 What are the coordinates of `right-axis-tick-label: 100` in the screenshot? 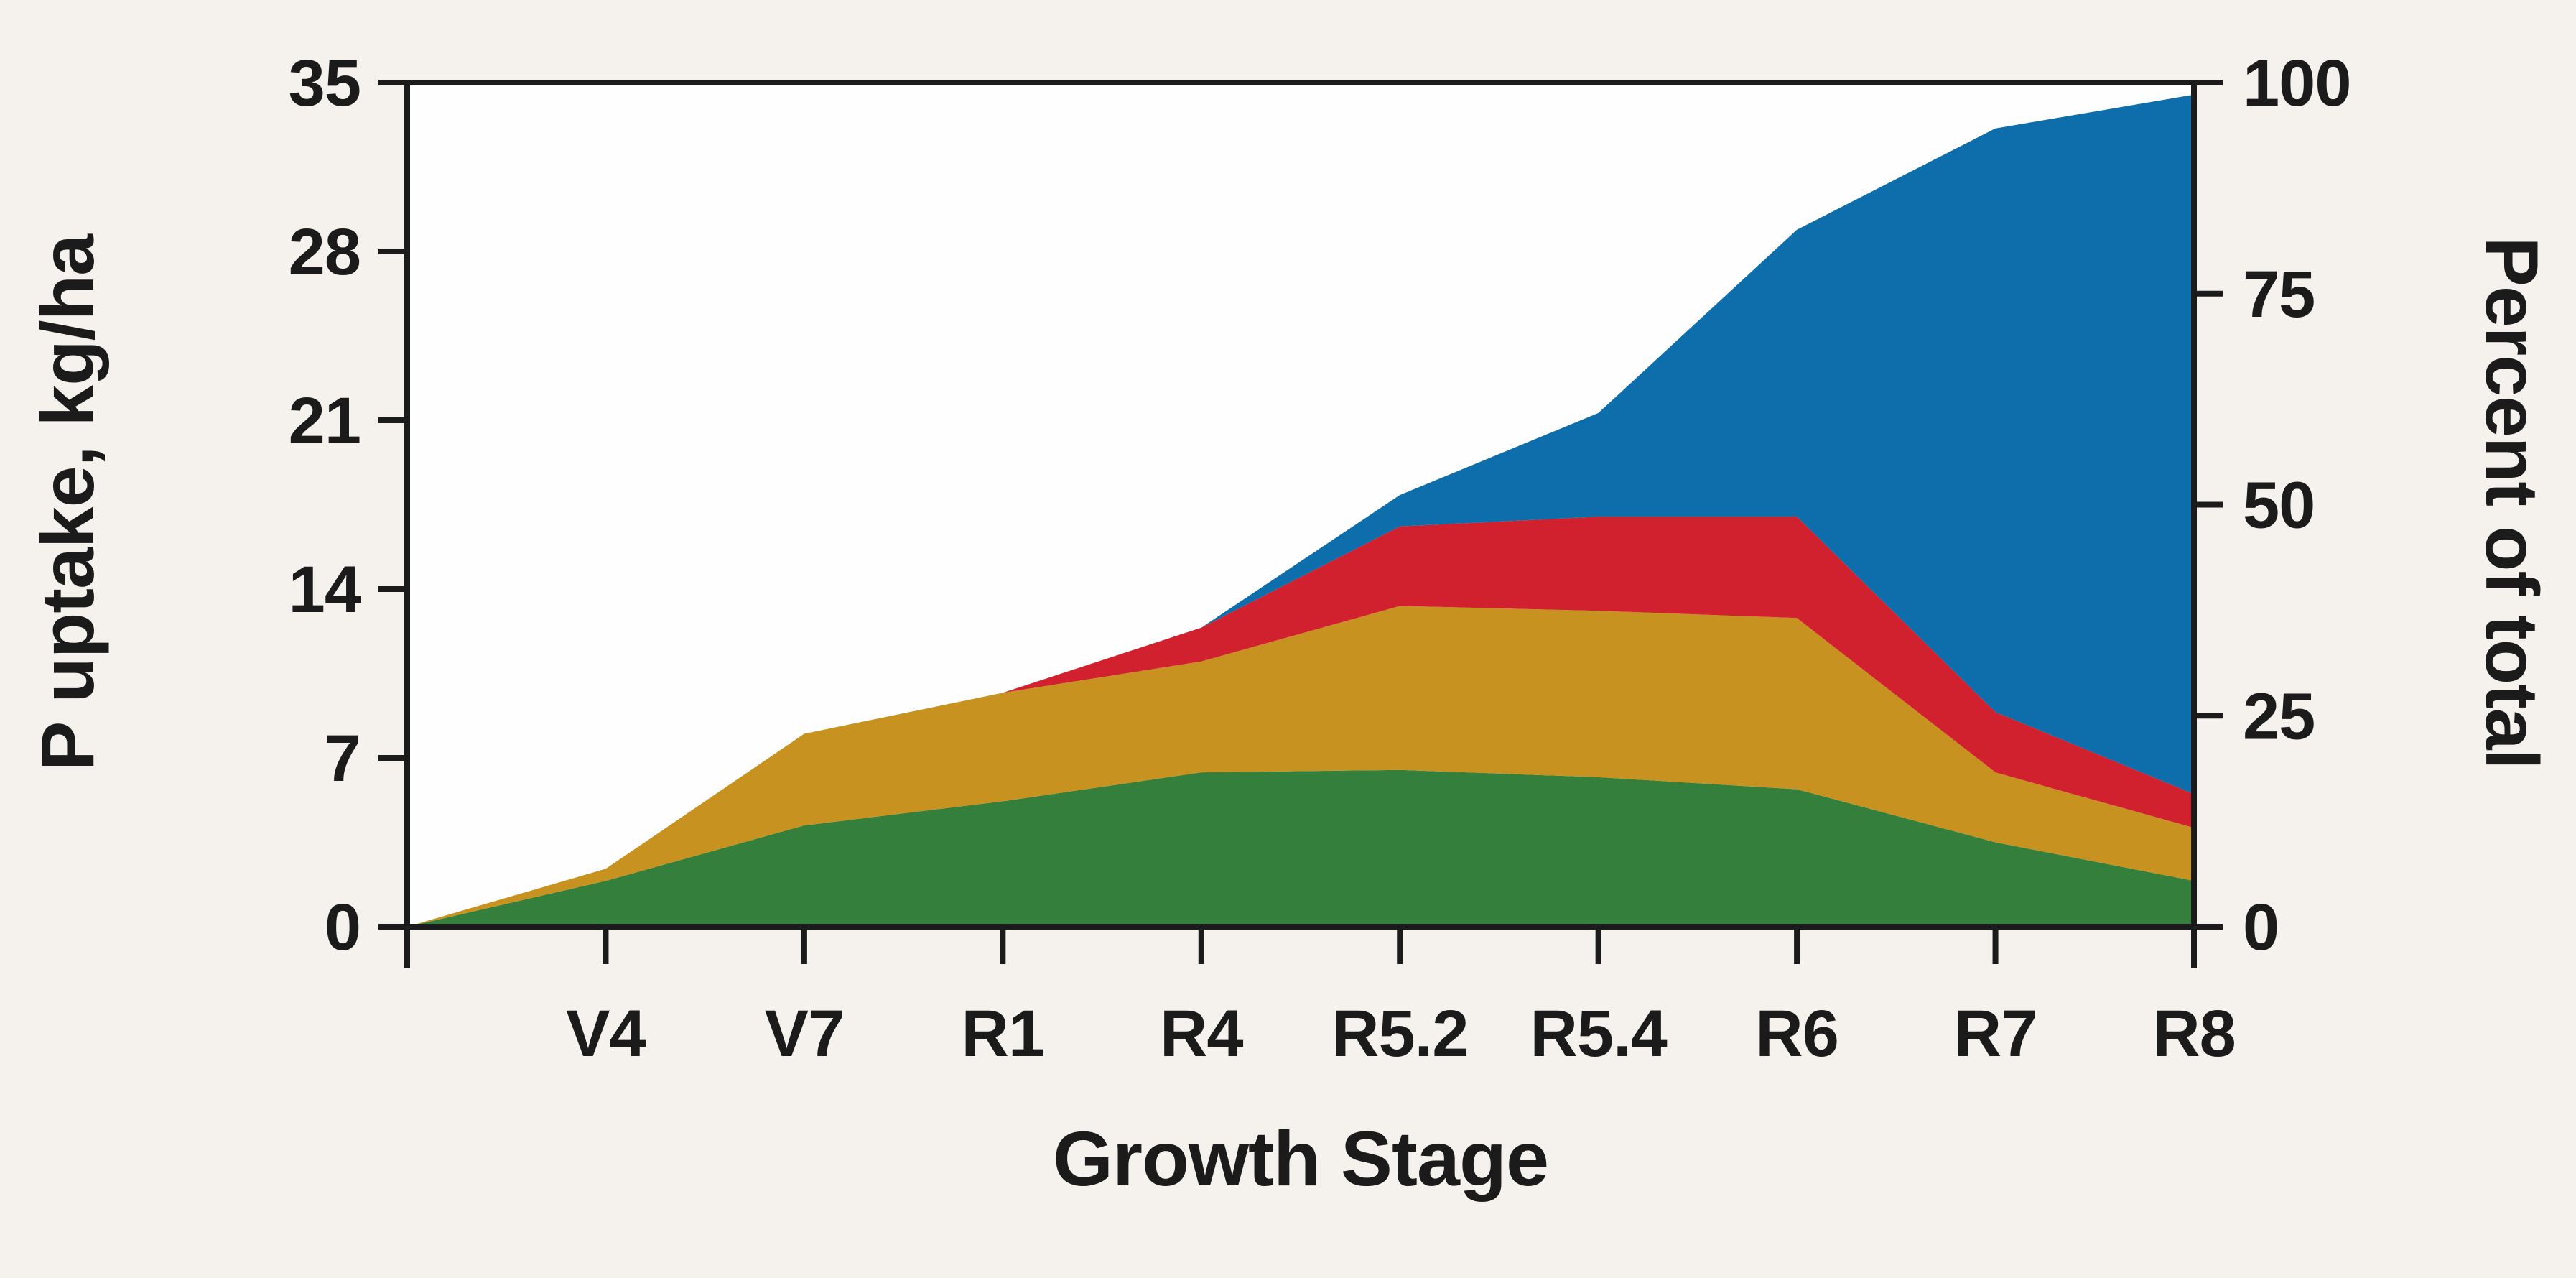 It's located at (2297, 84).